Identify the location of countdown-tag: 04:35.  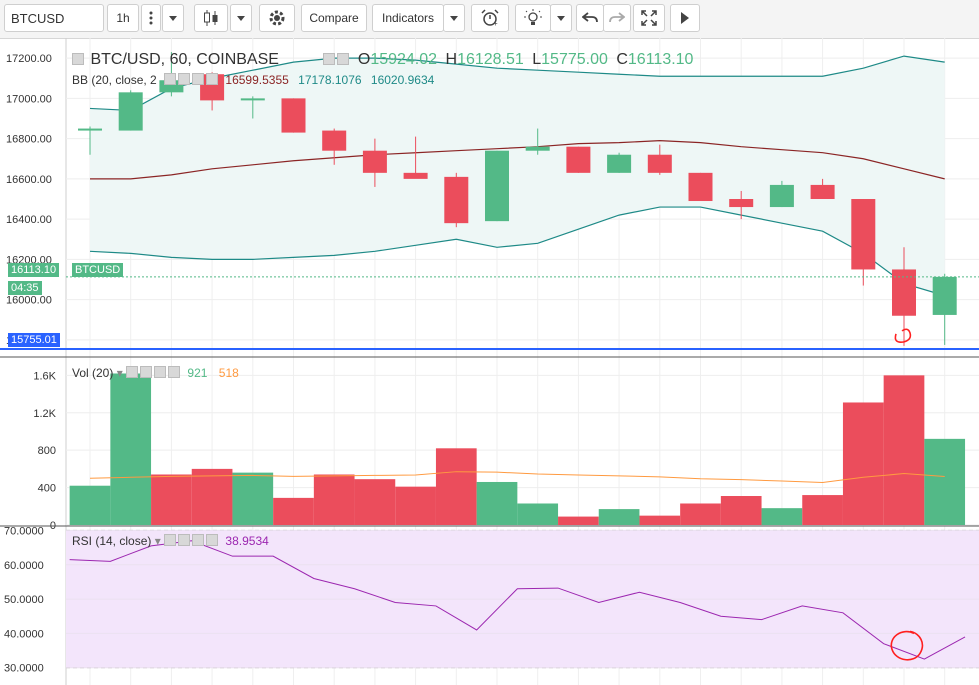
(25, 288).